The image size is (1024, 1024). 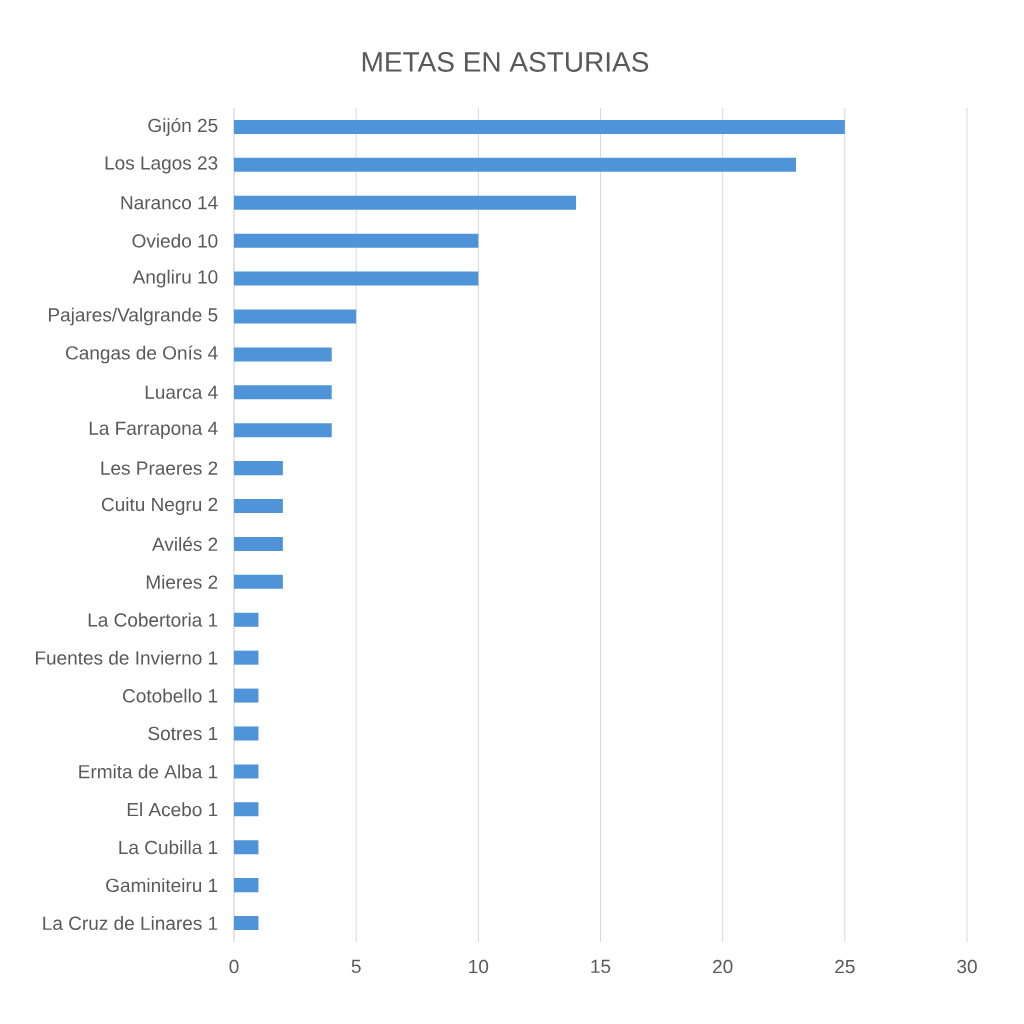 I want to click on y-tick-label: Angliru 10, so click(x=175, y=278).